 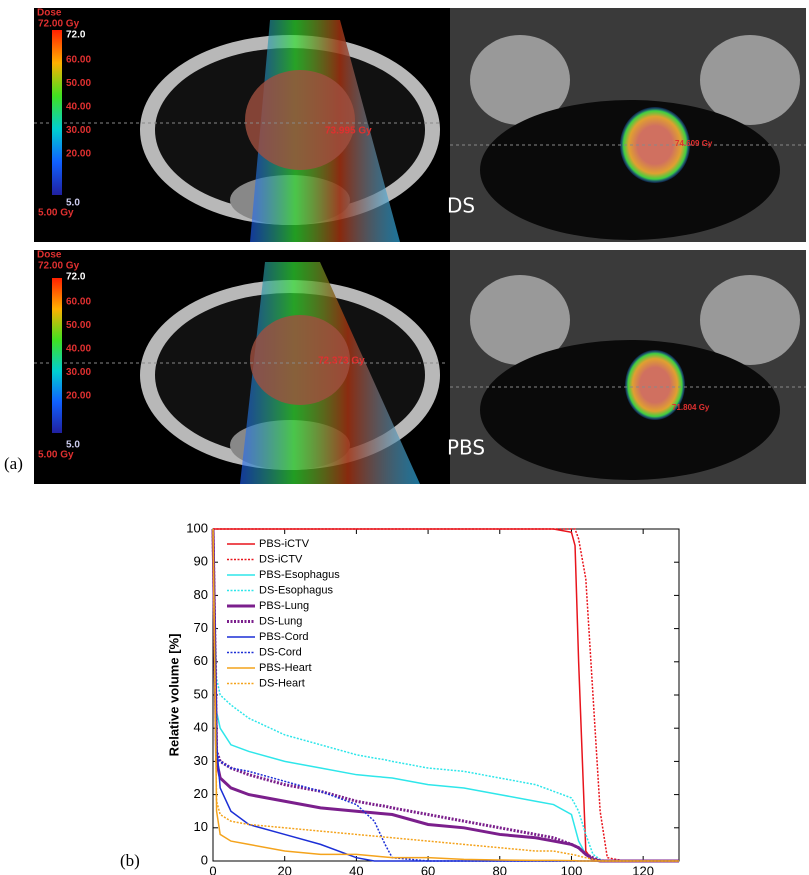 What do you see at coordinates (201, 793) in the screenshot?
I see `y-tick-label: 20` at bounding box center [201, 793].